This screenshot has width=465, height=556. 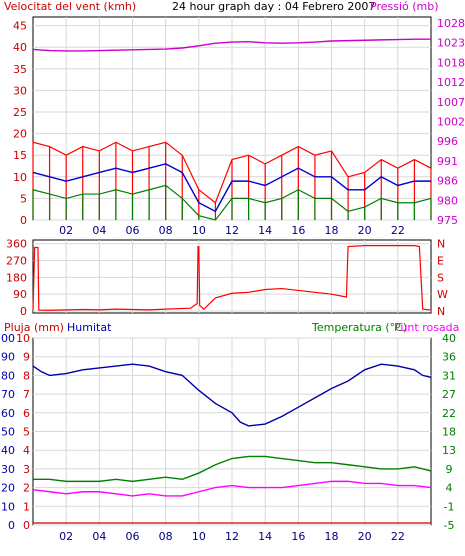 What do you see at coordinates (199, 230) in the screenshot?
I see `hour-tick-10: 10` at bounding box center [199, 230].